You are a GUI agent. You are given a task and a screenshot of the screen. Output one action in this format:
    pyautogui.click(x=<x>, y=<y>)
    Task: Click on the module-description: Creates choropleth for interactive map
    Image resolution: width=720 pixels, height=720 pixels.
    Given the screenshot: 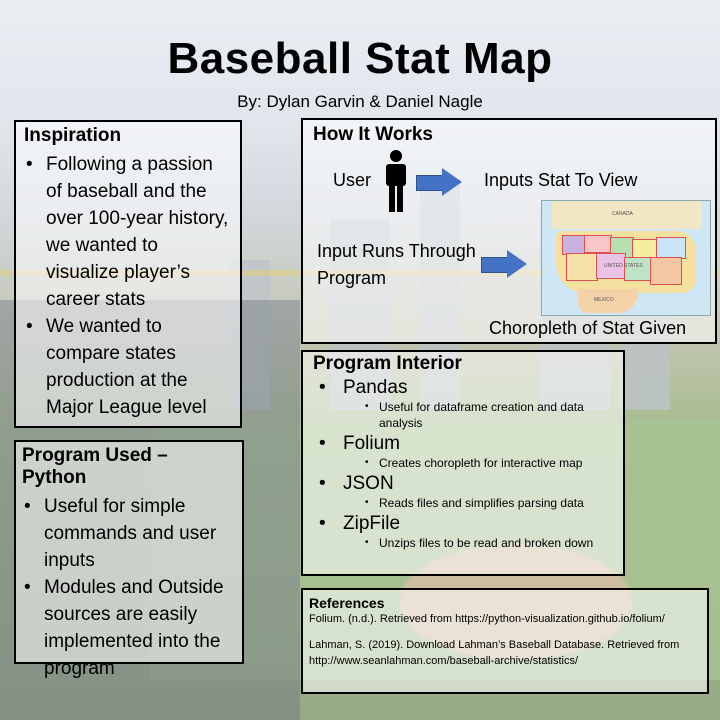 What is the action you would take?
    pyautogui.click(x=489, y=463)
    